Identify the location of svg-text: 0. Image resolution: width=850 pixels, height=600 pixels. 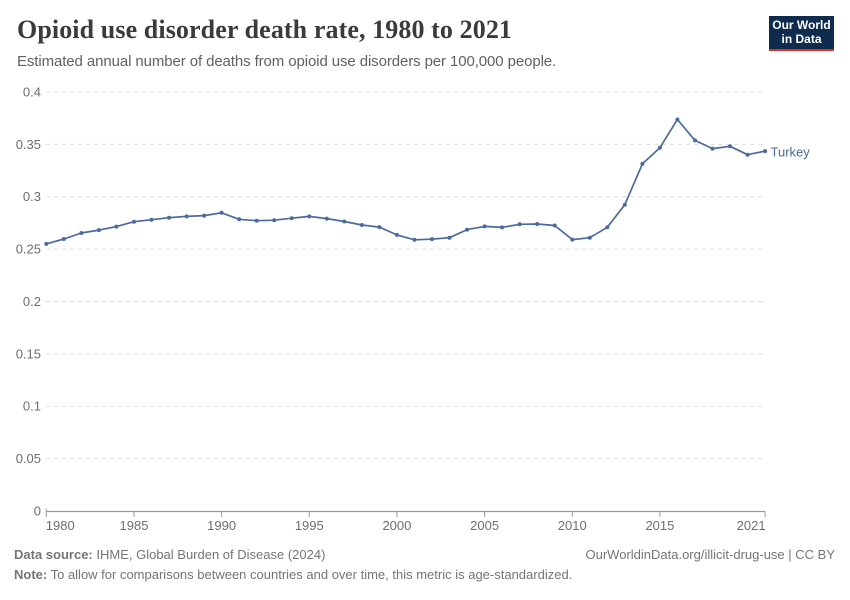
(37, 511).